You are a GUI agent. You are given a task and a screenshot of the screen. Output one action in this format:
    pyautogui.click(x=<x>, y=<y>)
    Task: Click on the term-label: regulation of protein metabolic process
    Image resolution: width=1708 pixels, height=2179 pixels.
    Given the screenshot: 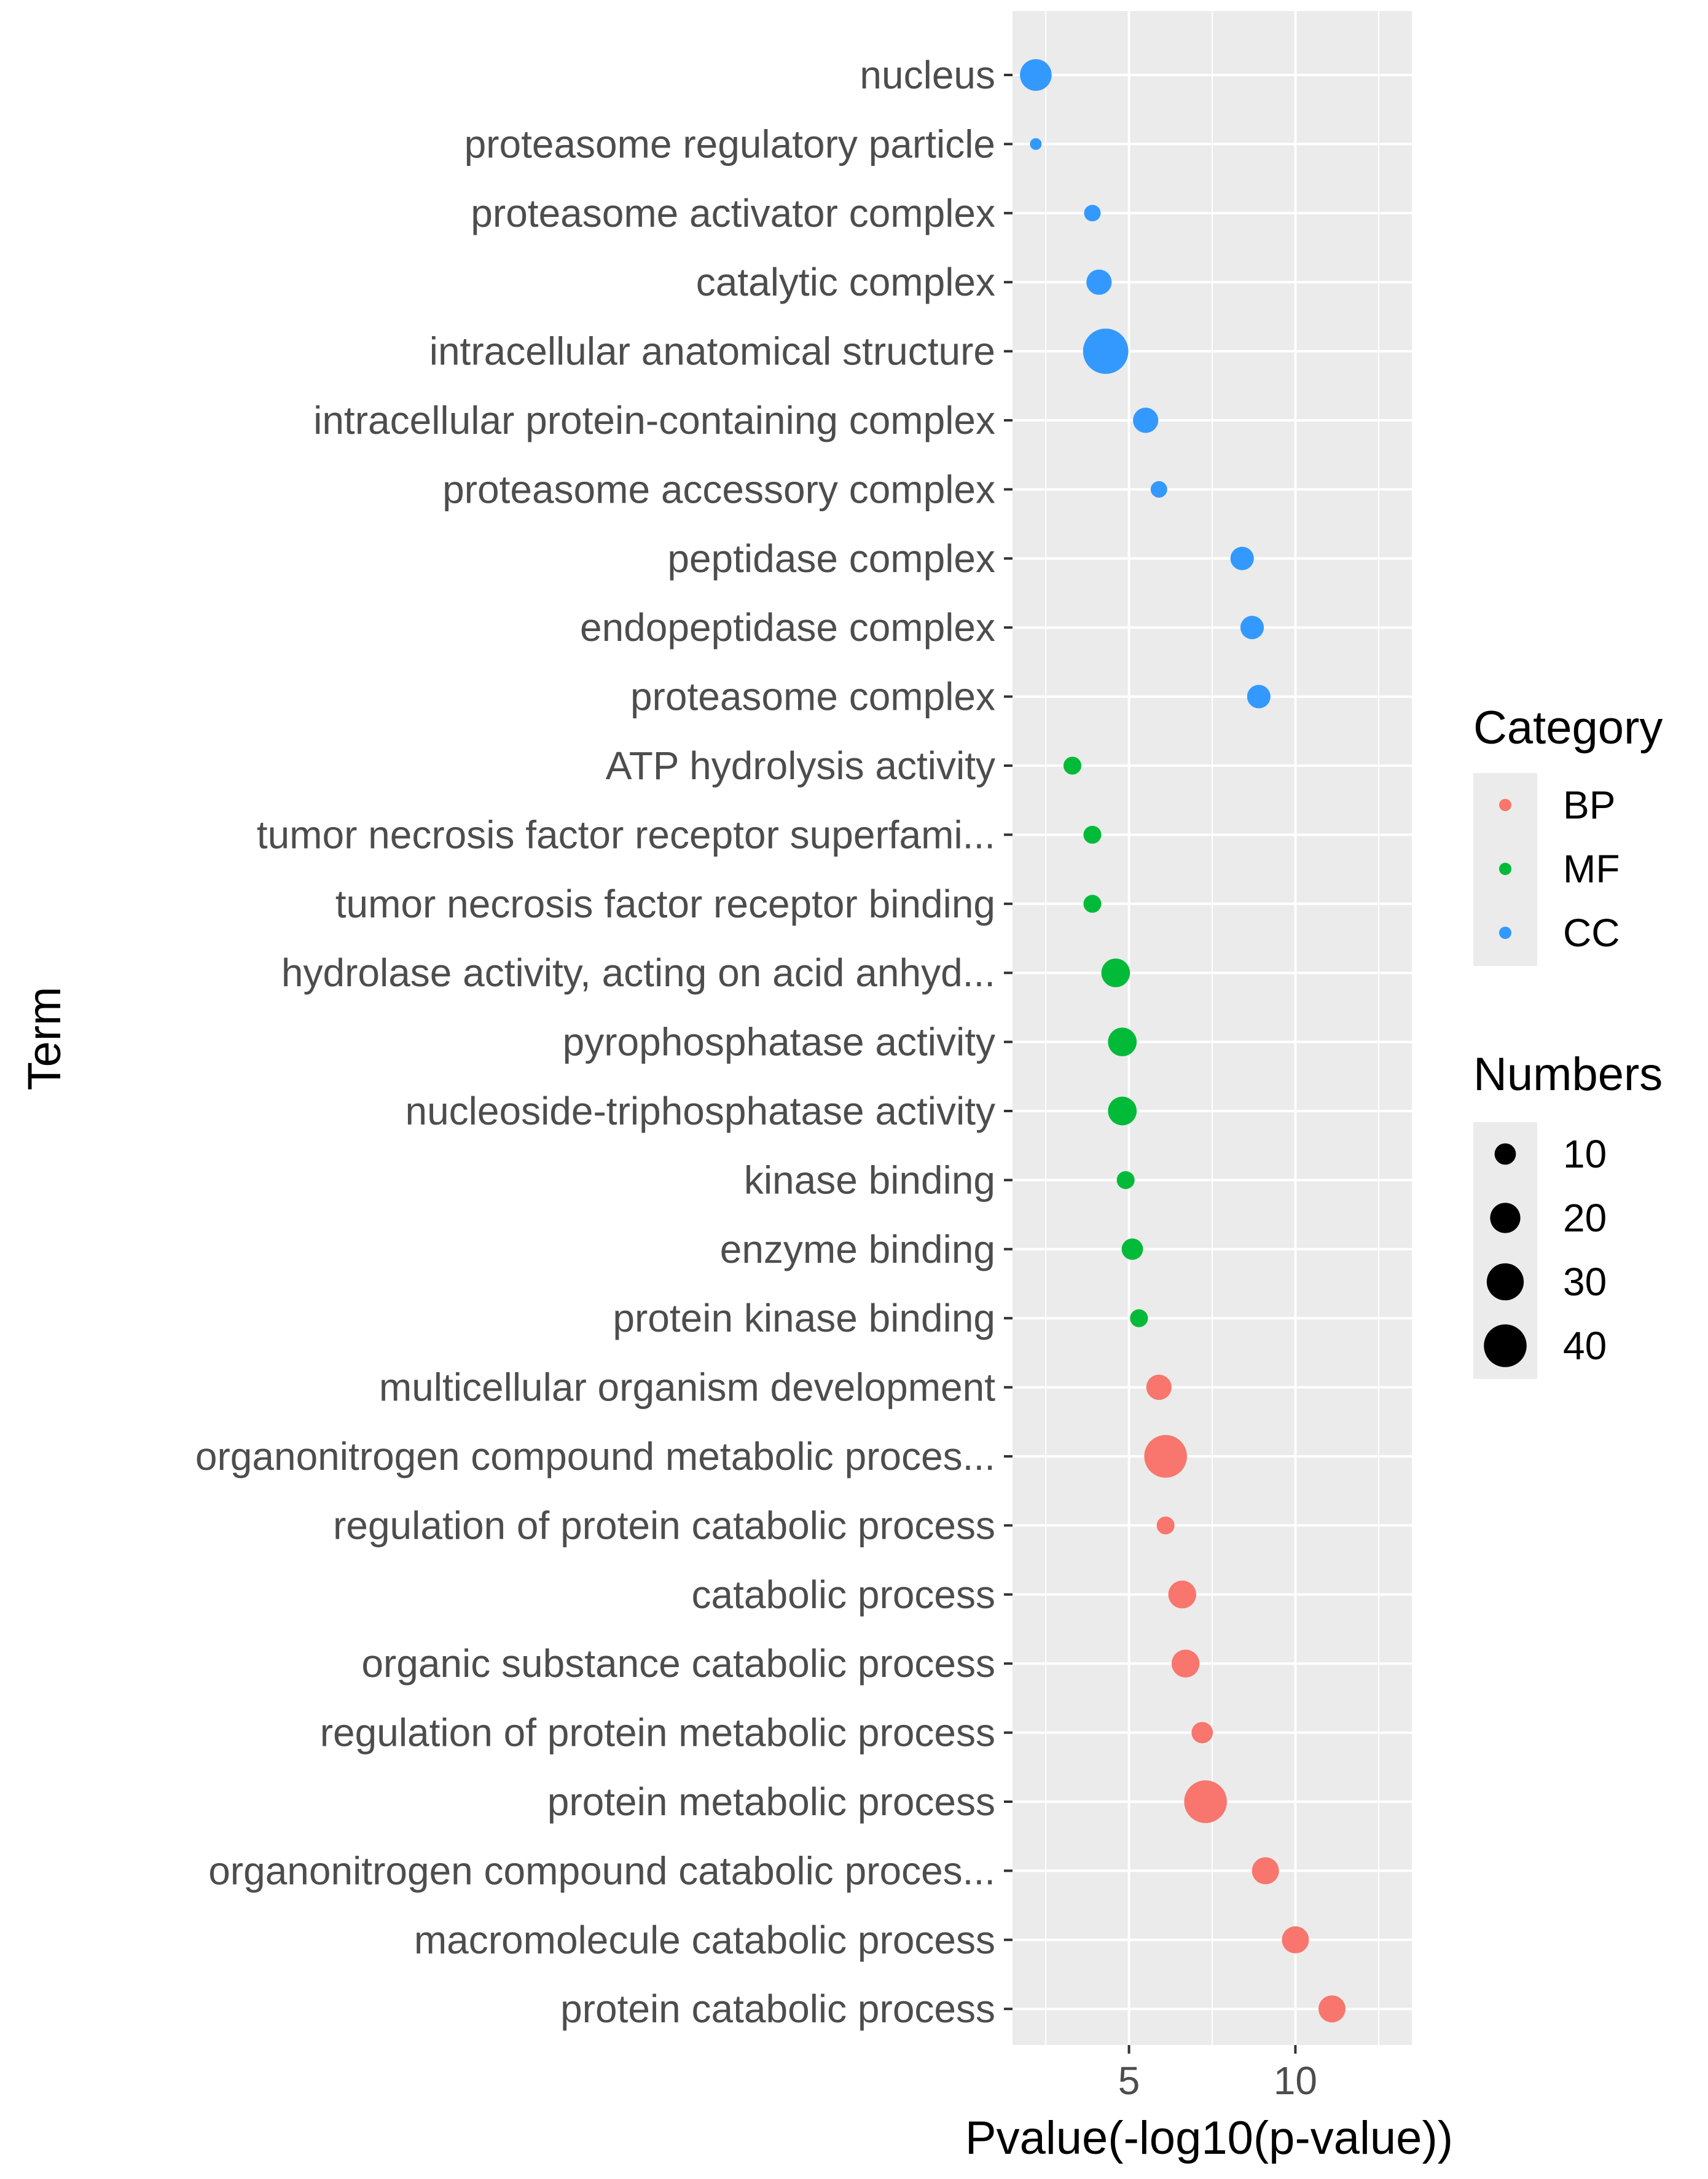 What is the action you would take?
    pyautogui.click(x=657, y=1733)
    